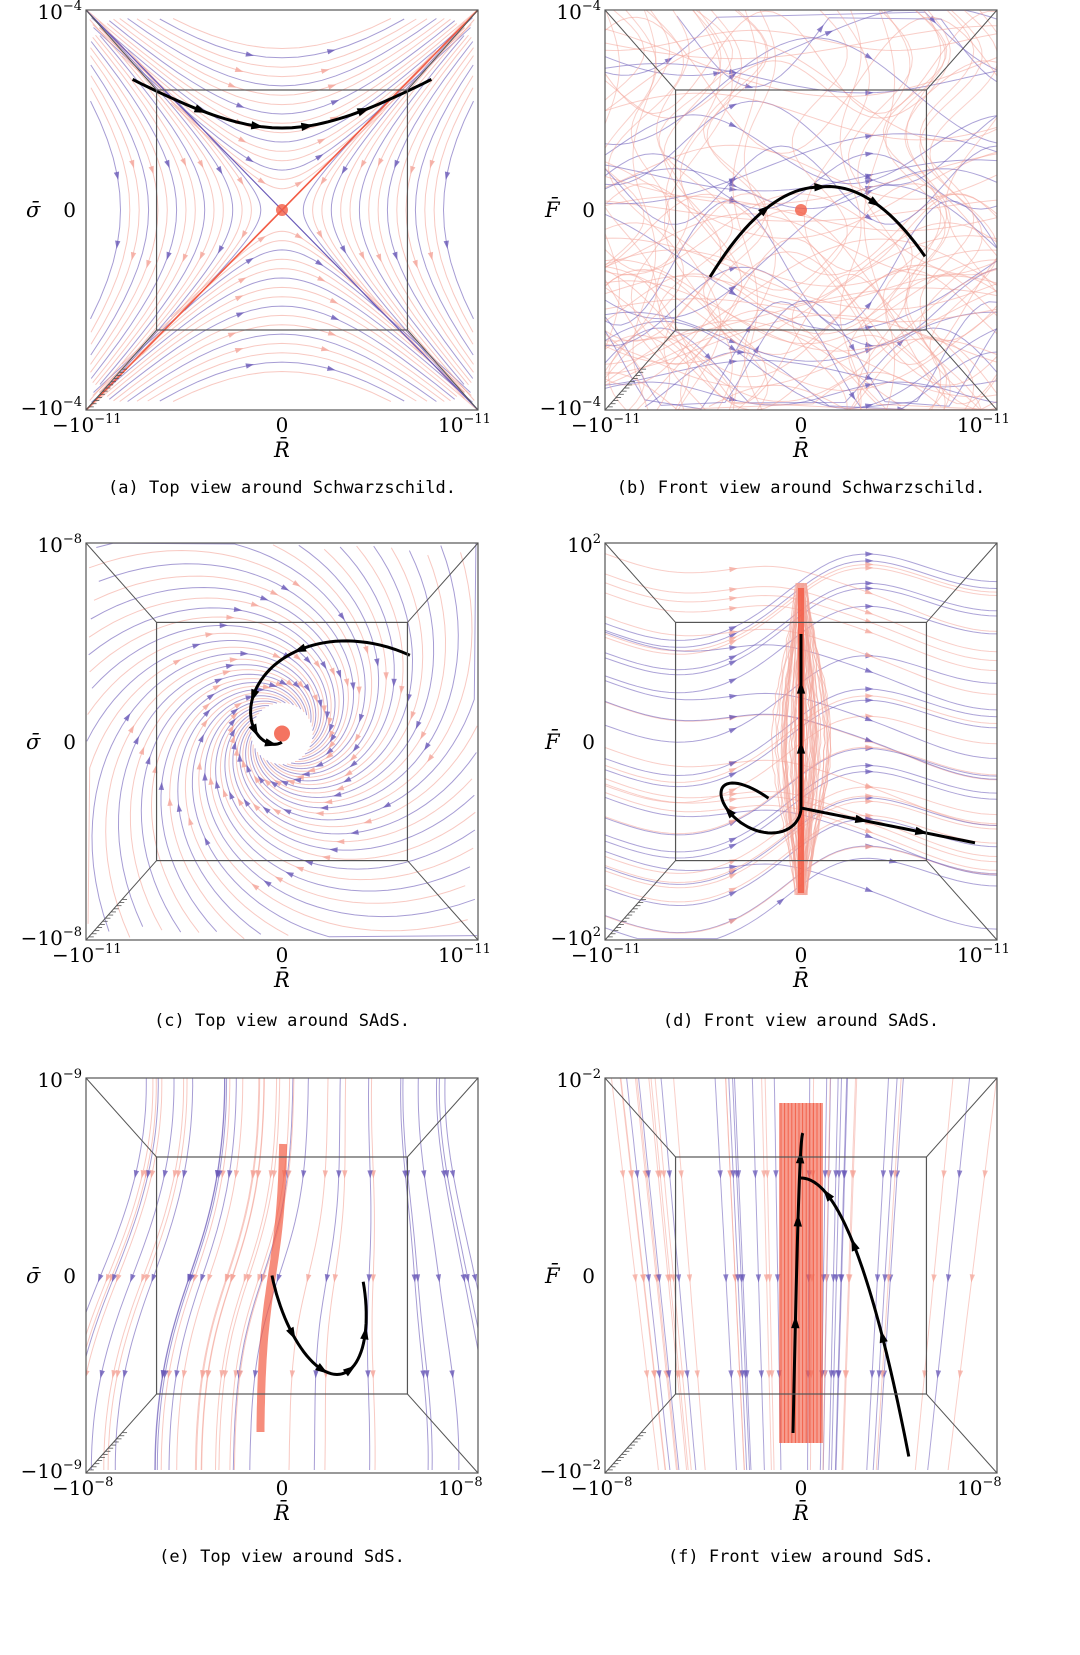 The width and height of the screenshot is (1080, 1655). I want to click on y-axis-label: σ̄, so click(33, 741).